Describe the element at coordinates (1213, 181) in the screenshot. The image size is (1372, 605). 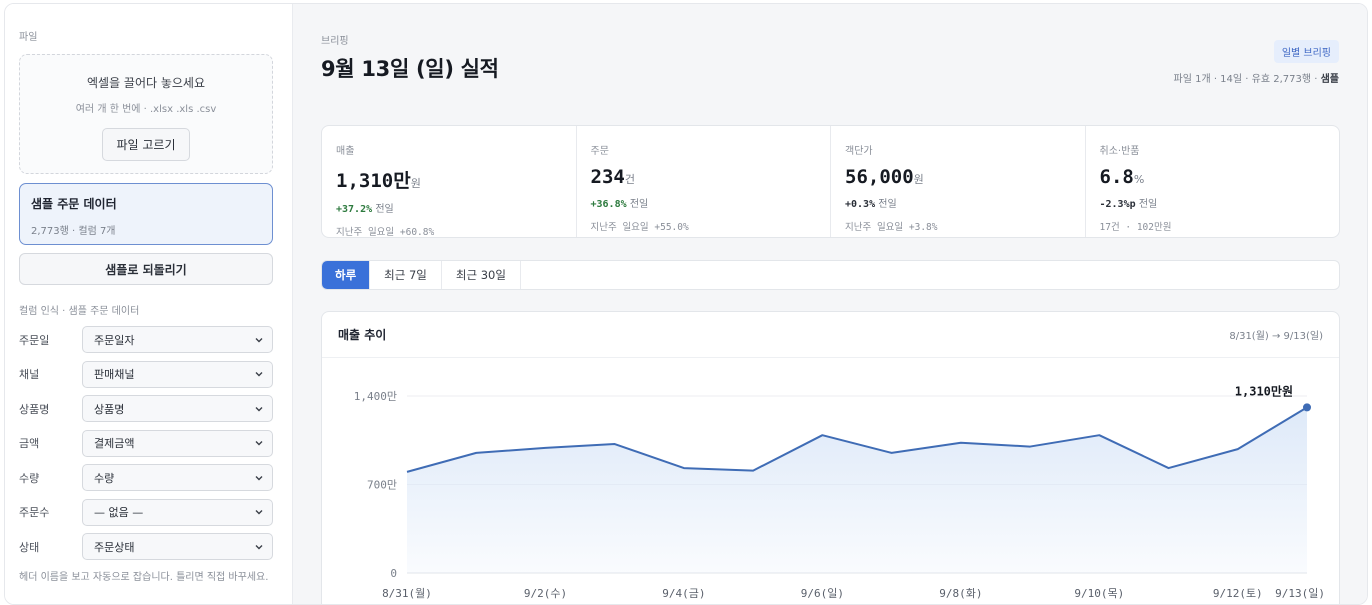
I see `kpi-card-cancel-return: 취소·반품 6.8% -2.3%p 전일 17건 · 102만원` at that location.